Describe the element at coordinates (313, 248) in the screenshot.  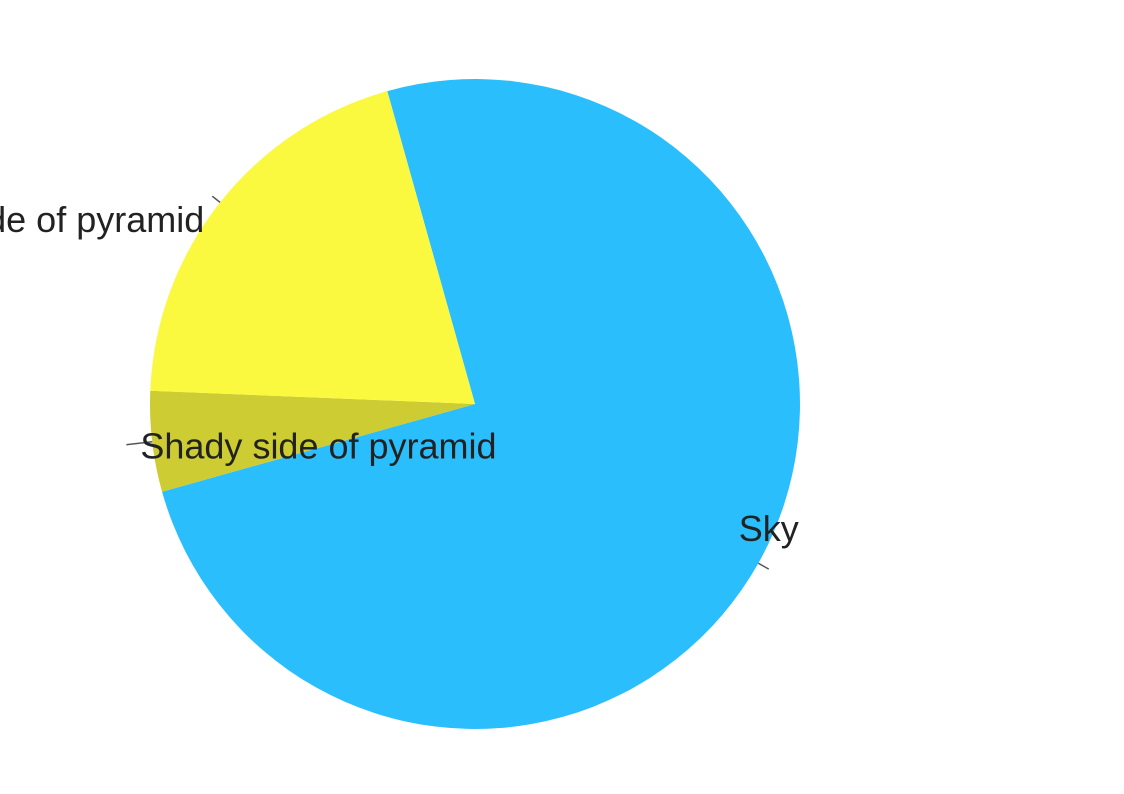
I see `pie-slice-sunny-side-of-pyramid` at that location.